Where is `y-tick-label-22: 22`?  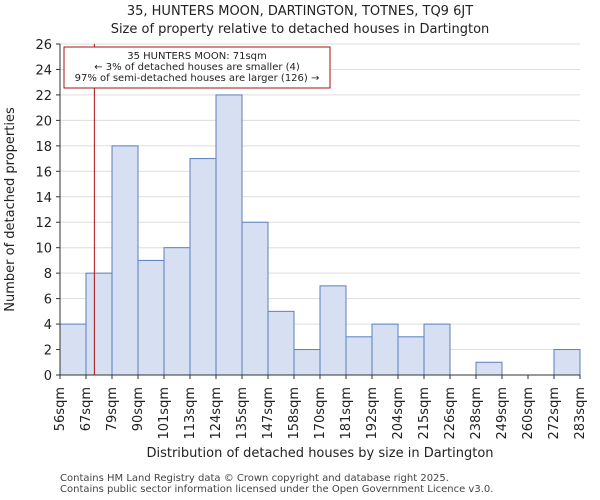
y-tick-label-22: 22 is located at coordinates (43, 96).